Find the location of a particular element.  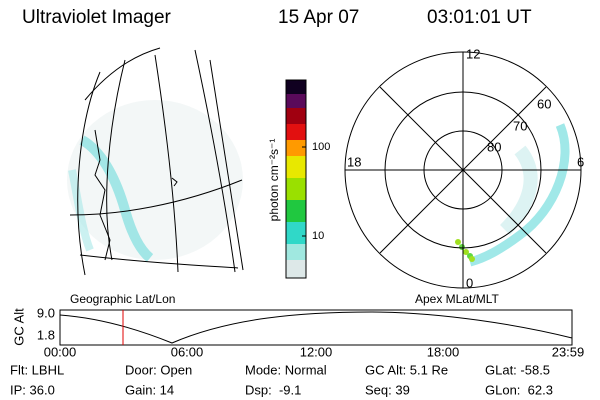

status-field: GLat: -58.5 is located at coordinates (517, 369).